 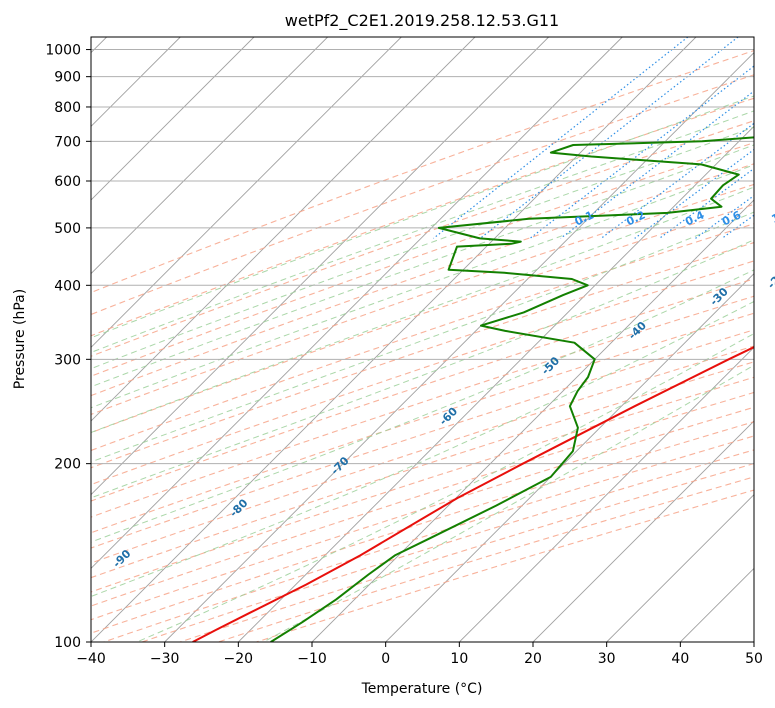 I want to click on y-axis-title: Pressure (hPa), so click(x=20, y=339).